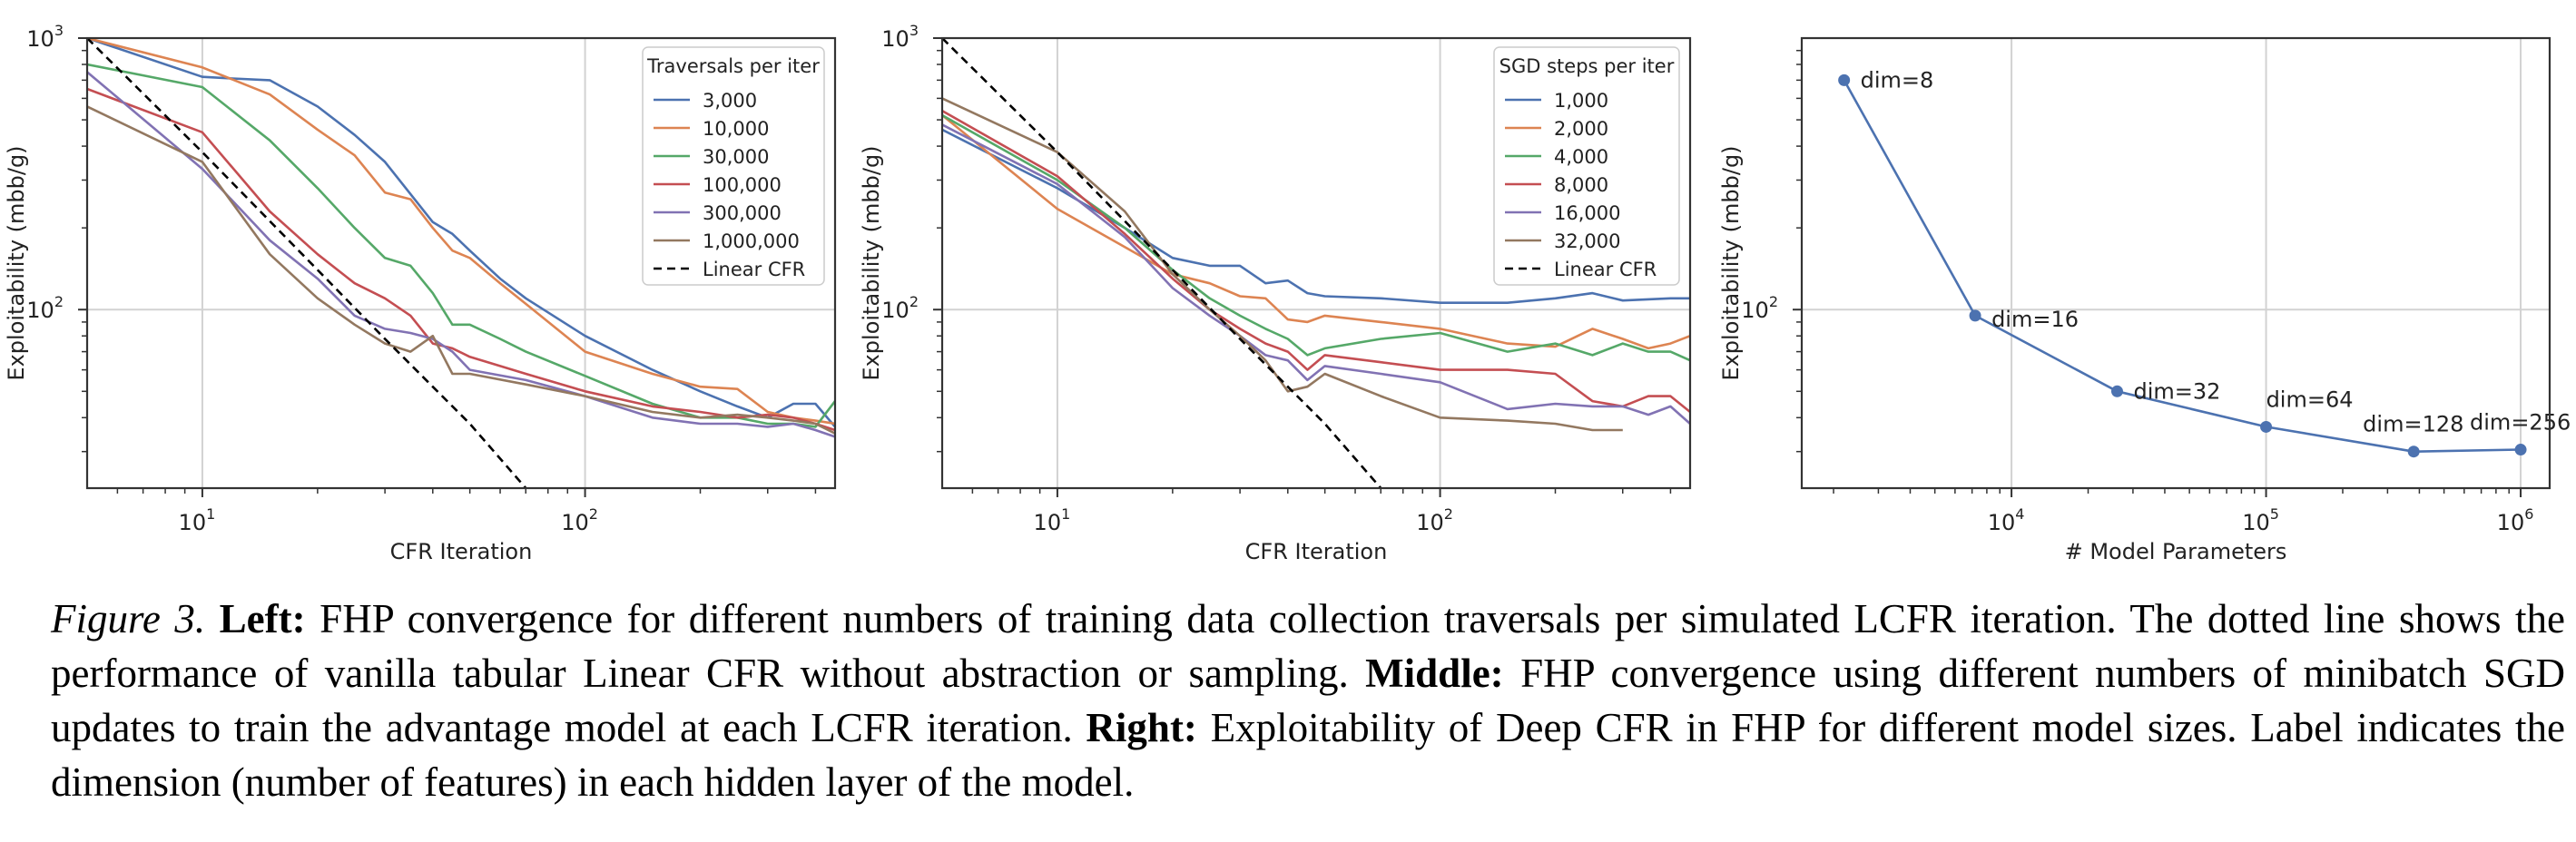  What do you see at coordinates (1581, 129) in the screenshot?
I see `legend-entry: 2,000` at bounding box center [1581, 129].